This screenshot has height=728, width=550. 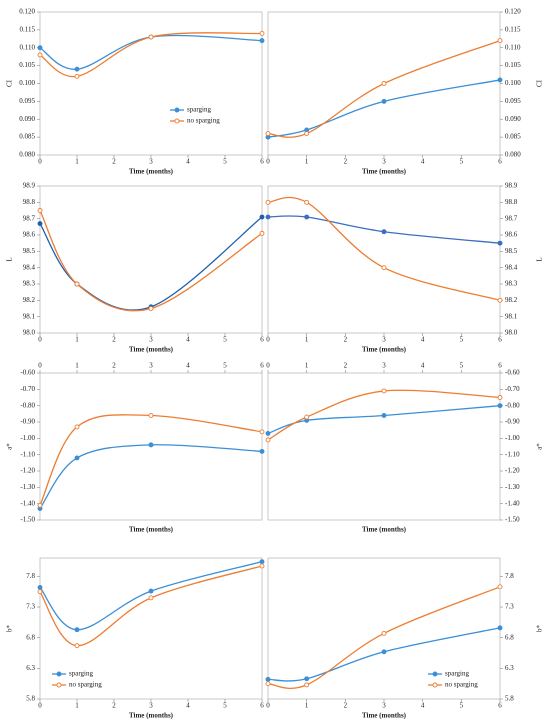 I want to click on y-tick-label: -1.40, so click(x=512, y=503).